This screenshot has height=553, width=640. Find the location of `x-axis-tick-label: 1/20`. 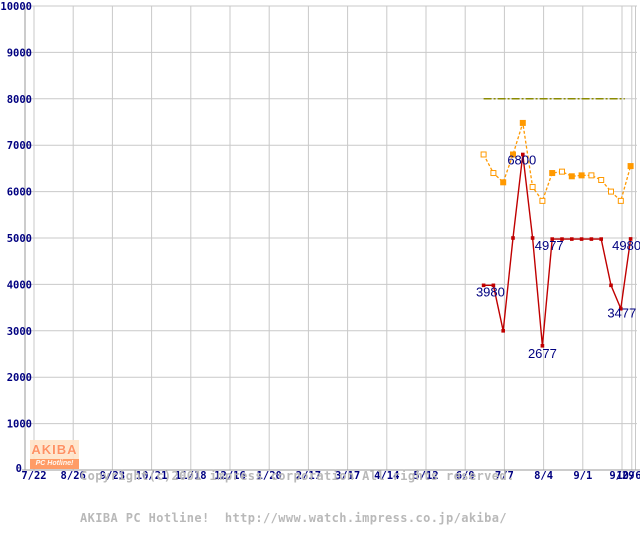

x-axis-tick-label: 1/20 is located at coordinates (269, 475).